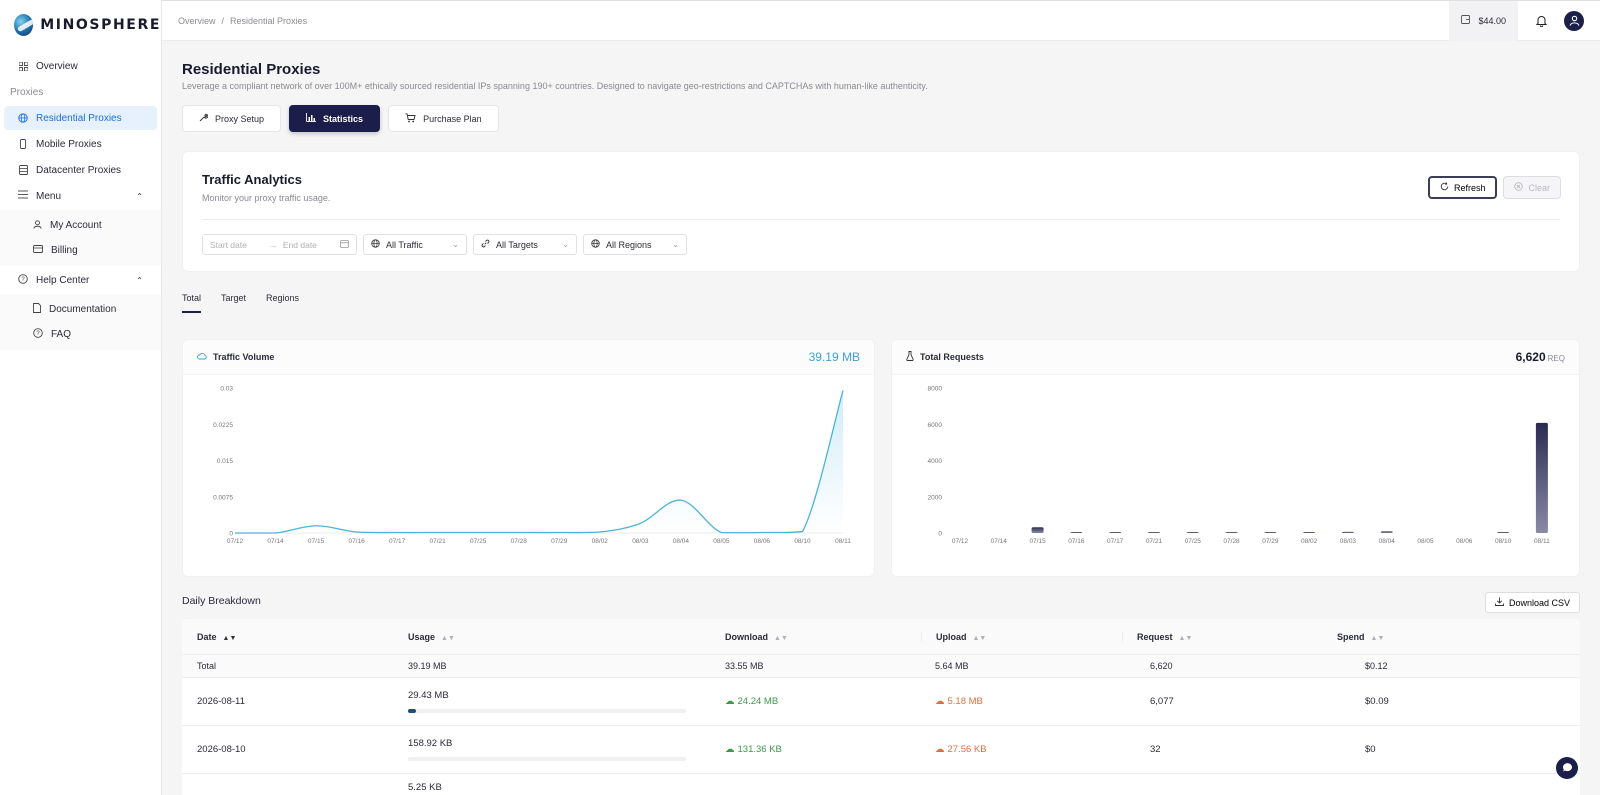 The height and width of the screenshot is (795, 1600). What do you see at coordinates (221, 701) in the screenshot?
I see `row-date: 2026-08-11` at bounding box center [221, 701].